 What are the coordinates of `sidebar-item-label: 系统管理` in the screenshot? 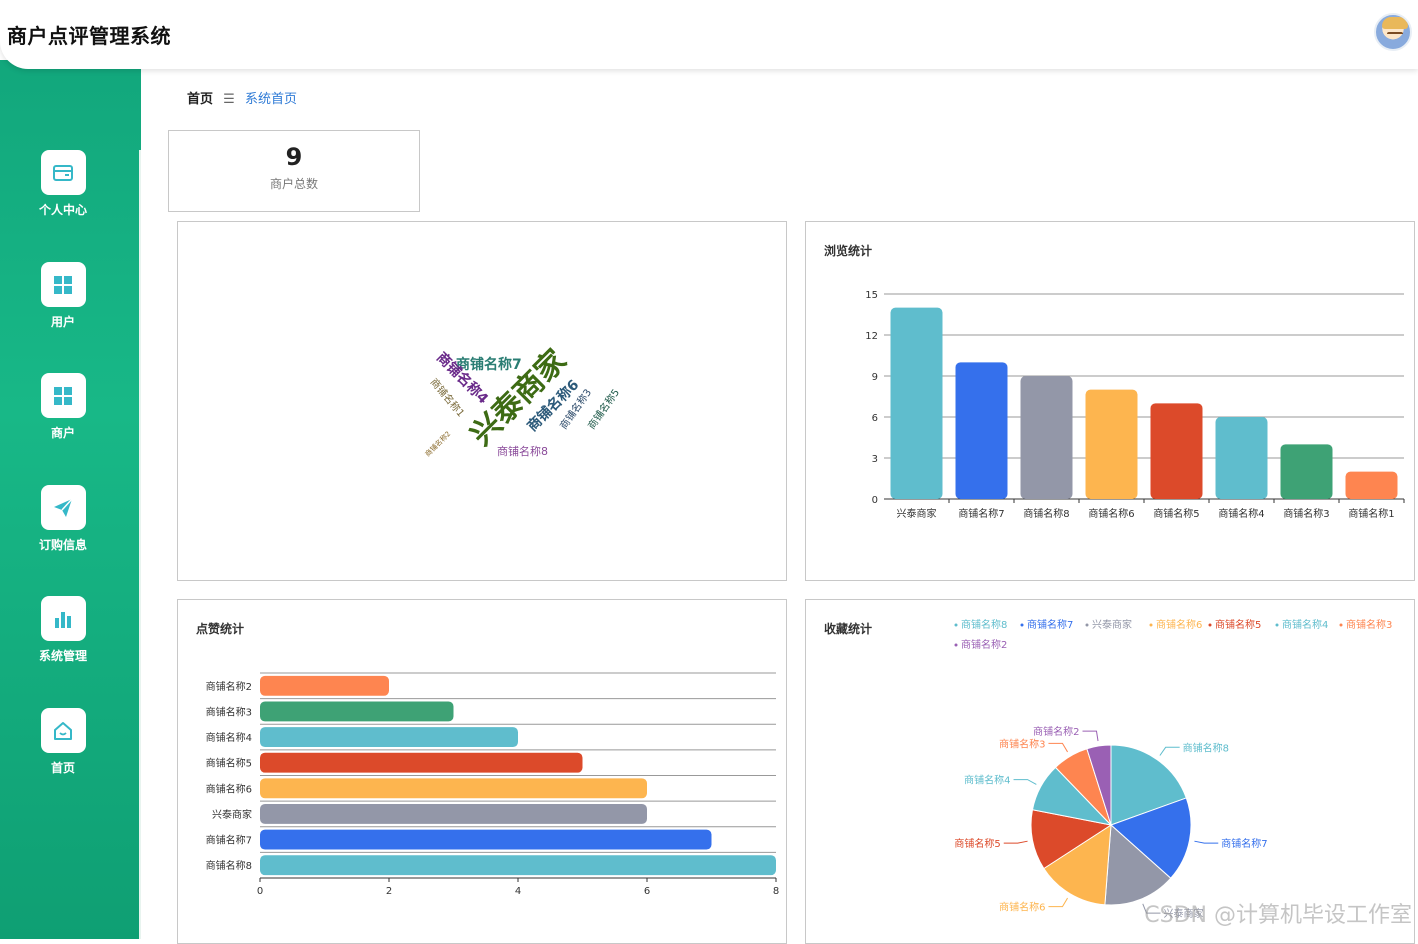 It's located at (63, 655).